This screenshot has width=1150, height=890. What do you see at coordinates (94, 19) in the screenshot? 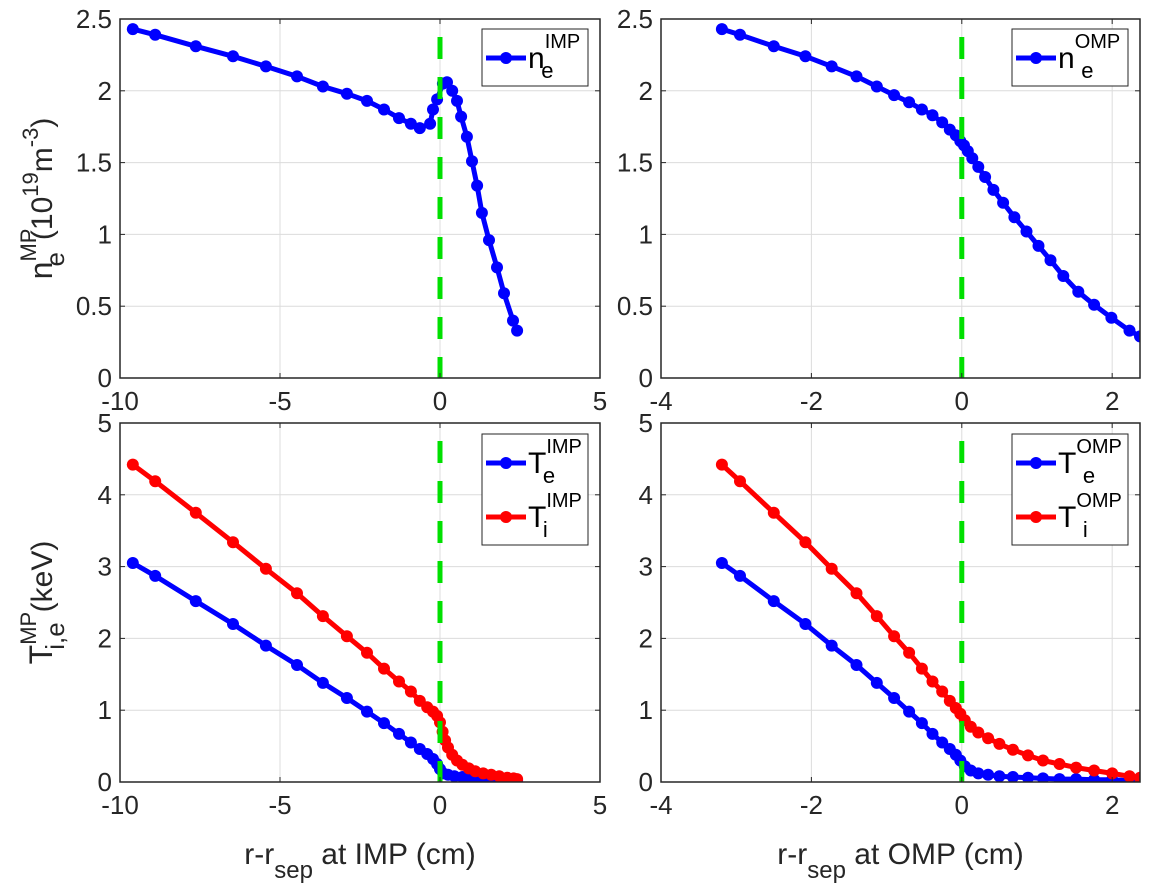
I see `y-tick-label: 2.5` at bounding box center [94, 19].